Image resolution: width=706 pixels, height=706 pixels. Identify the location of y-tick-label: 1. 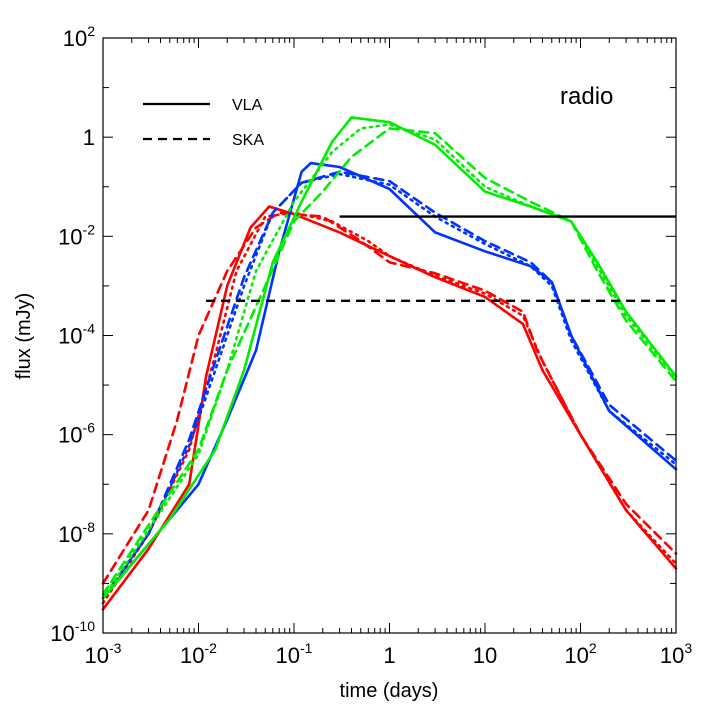
(89, 137).